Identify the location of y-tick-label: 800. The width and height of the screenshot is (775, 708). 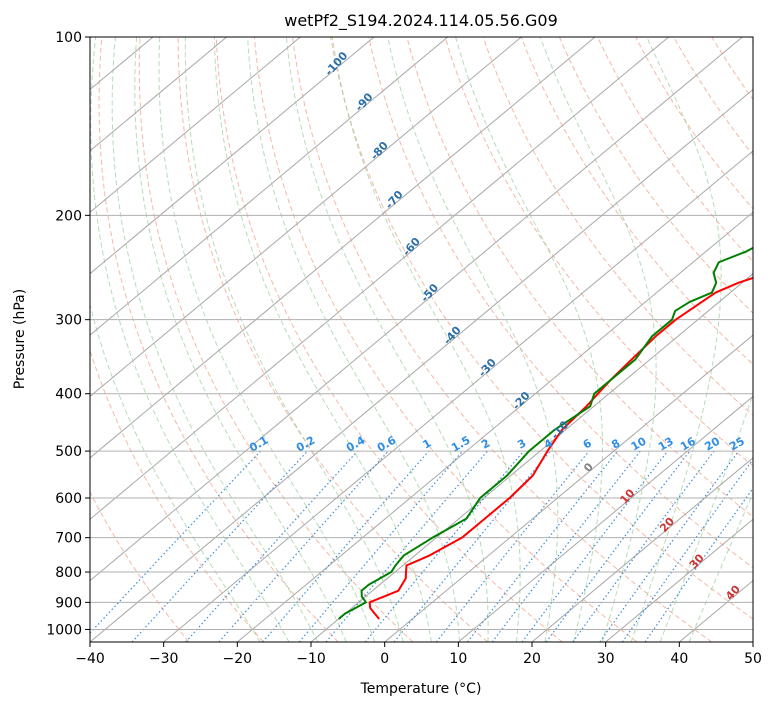
(68, 573).